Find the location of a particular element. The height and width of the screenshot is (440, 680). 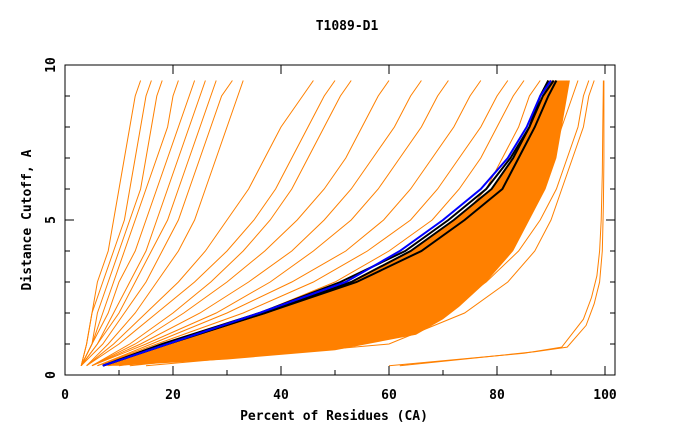

x-tick-label: 100 is located at coordinates (605, 395).